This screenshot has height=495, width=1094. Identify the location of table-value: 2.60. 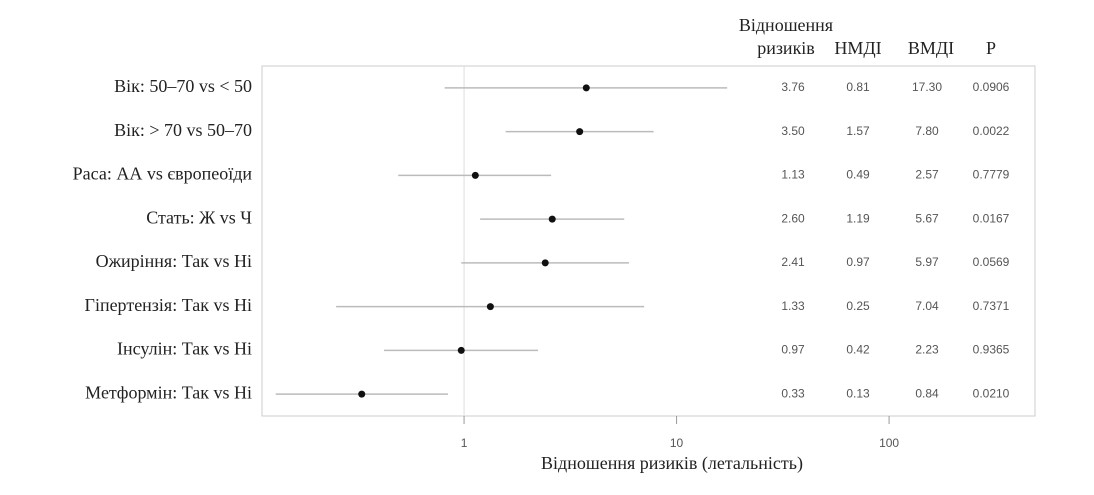
(793, 218).